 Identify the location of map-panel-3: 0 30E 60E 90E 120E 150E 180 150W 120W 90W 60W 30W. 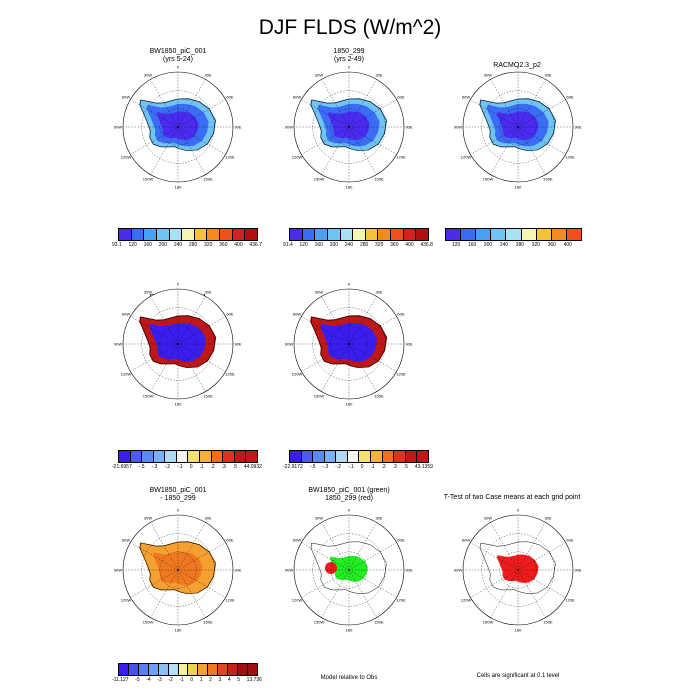
(518, 127).